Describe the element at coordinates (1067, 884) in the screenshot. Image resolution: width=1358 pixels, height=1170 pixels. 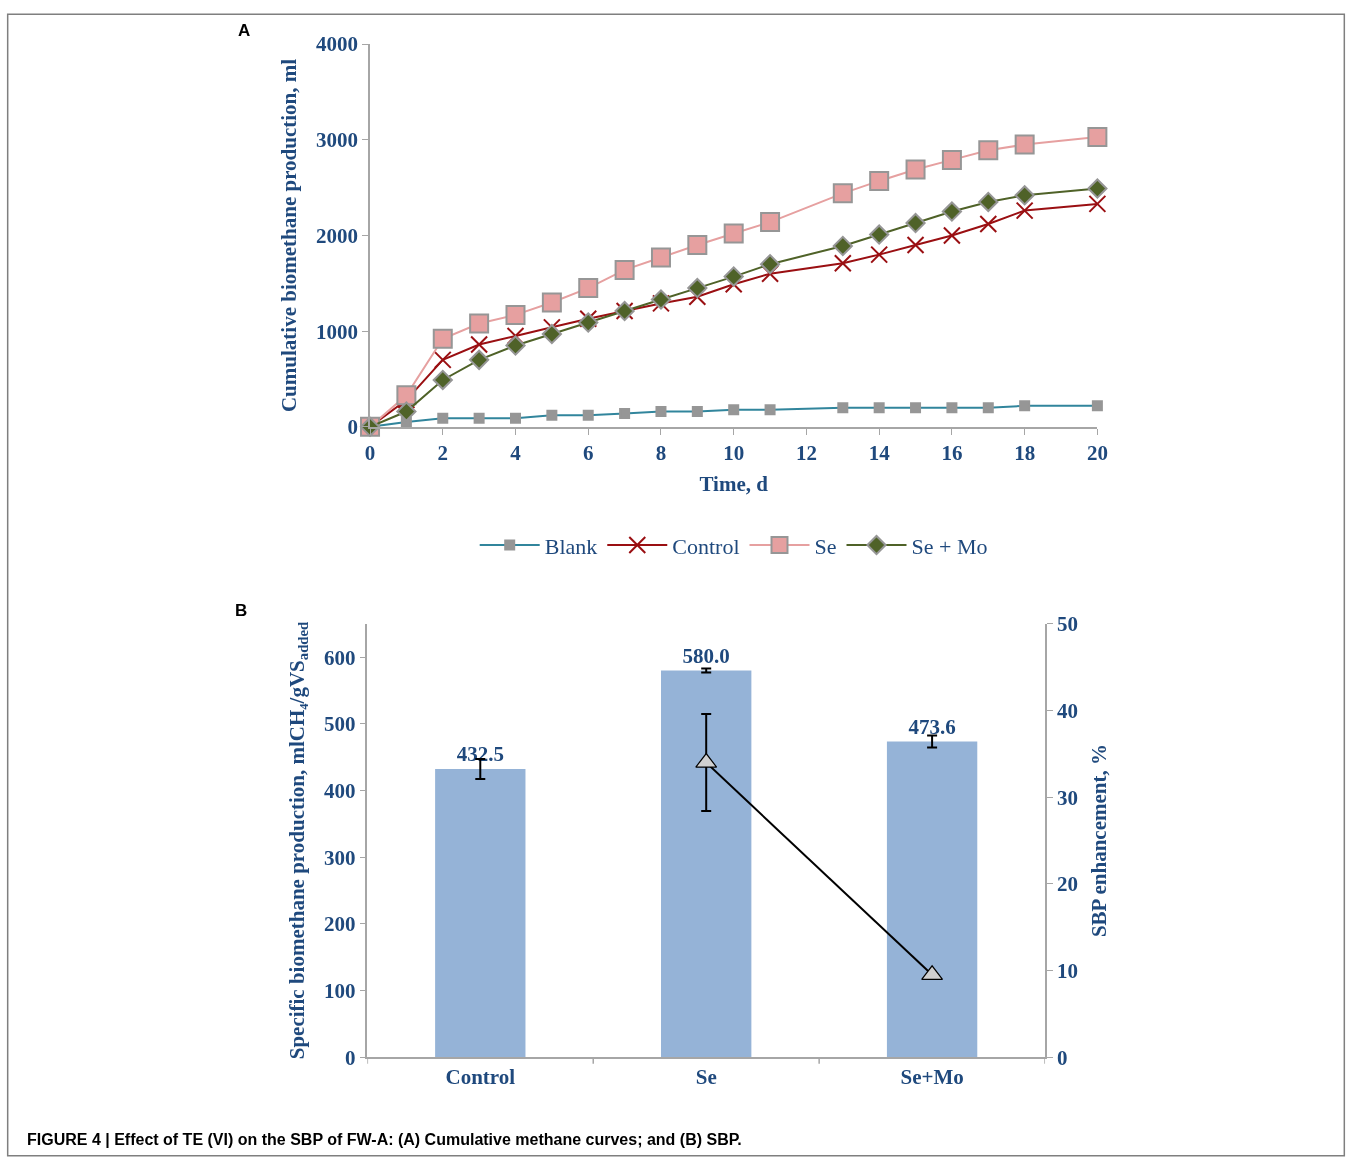
I see `y2-tick-label: 20` at that location.